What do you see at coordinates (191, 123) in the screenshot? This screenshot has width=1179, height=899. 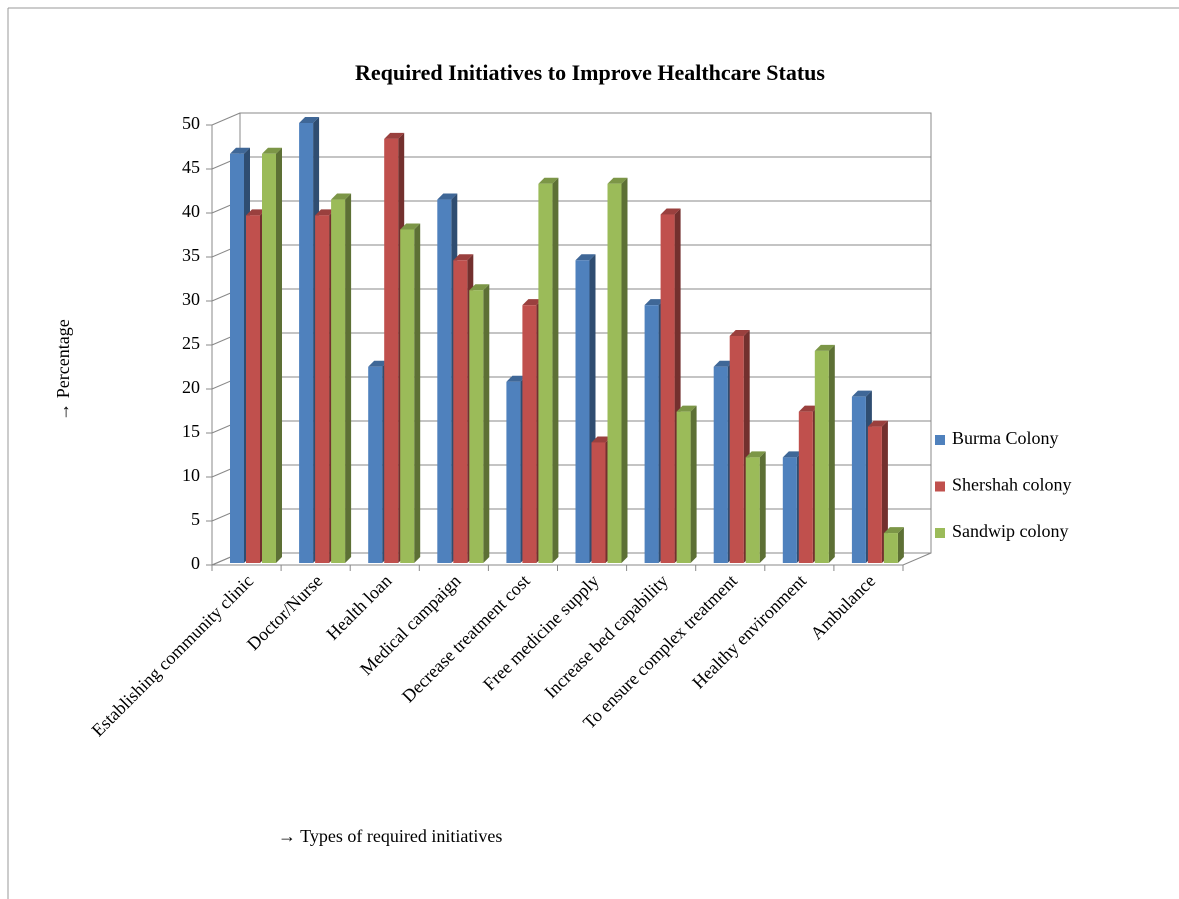 I see `y-tick-label: 50` at bounding box center [191, 123].